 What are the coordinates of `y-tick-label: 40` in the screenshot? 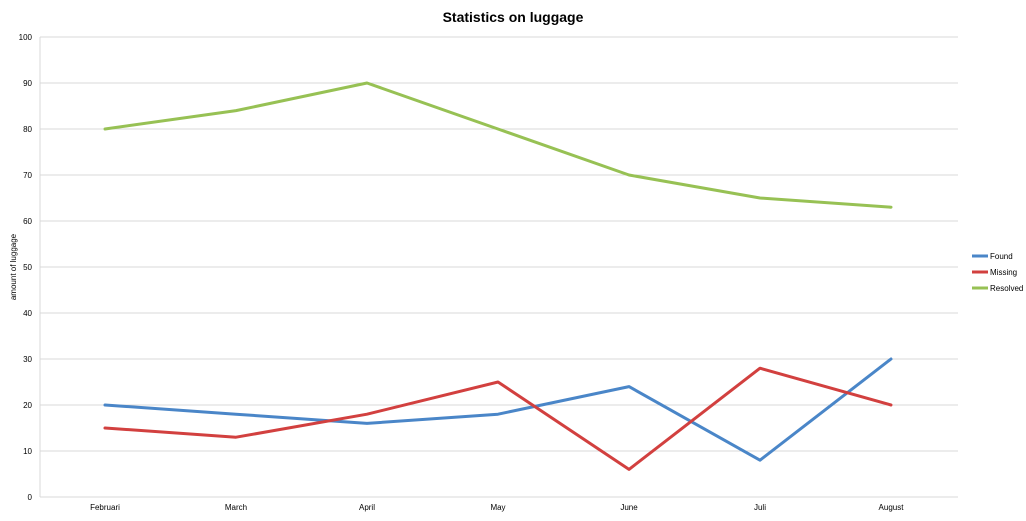 It's located at (27, 313).